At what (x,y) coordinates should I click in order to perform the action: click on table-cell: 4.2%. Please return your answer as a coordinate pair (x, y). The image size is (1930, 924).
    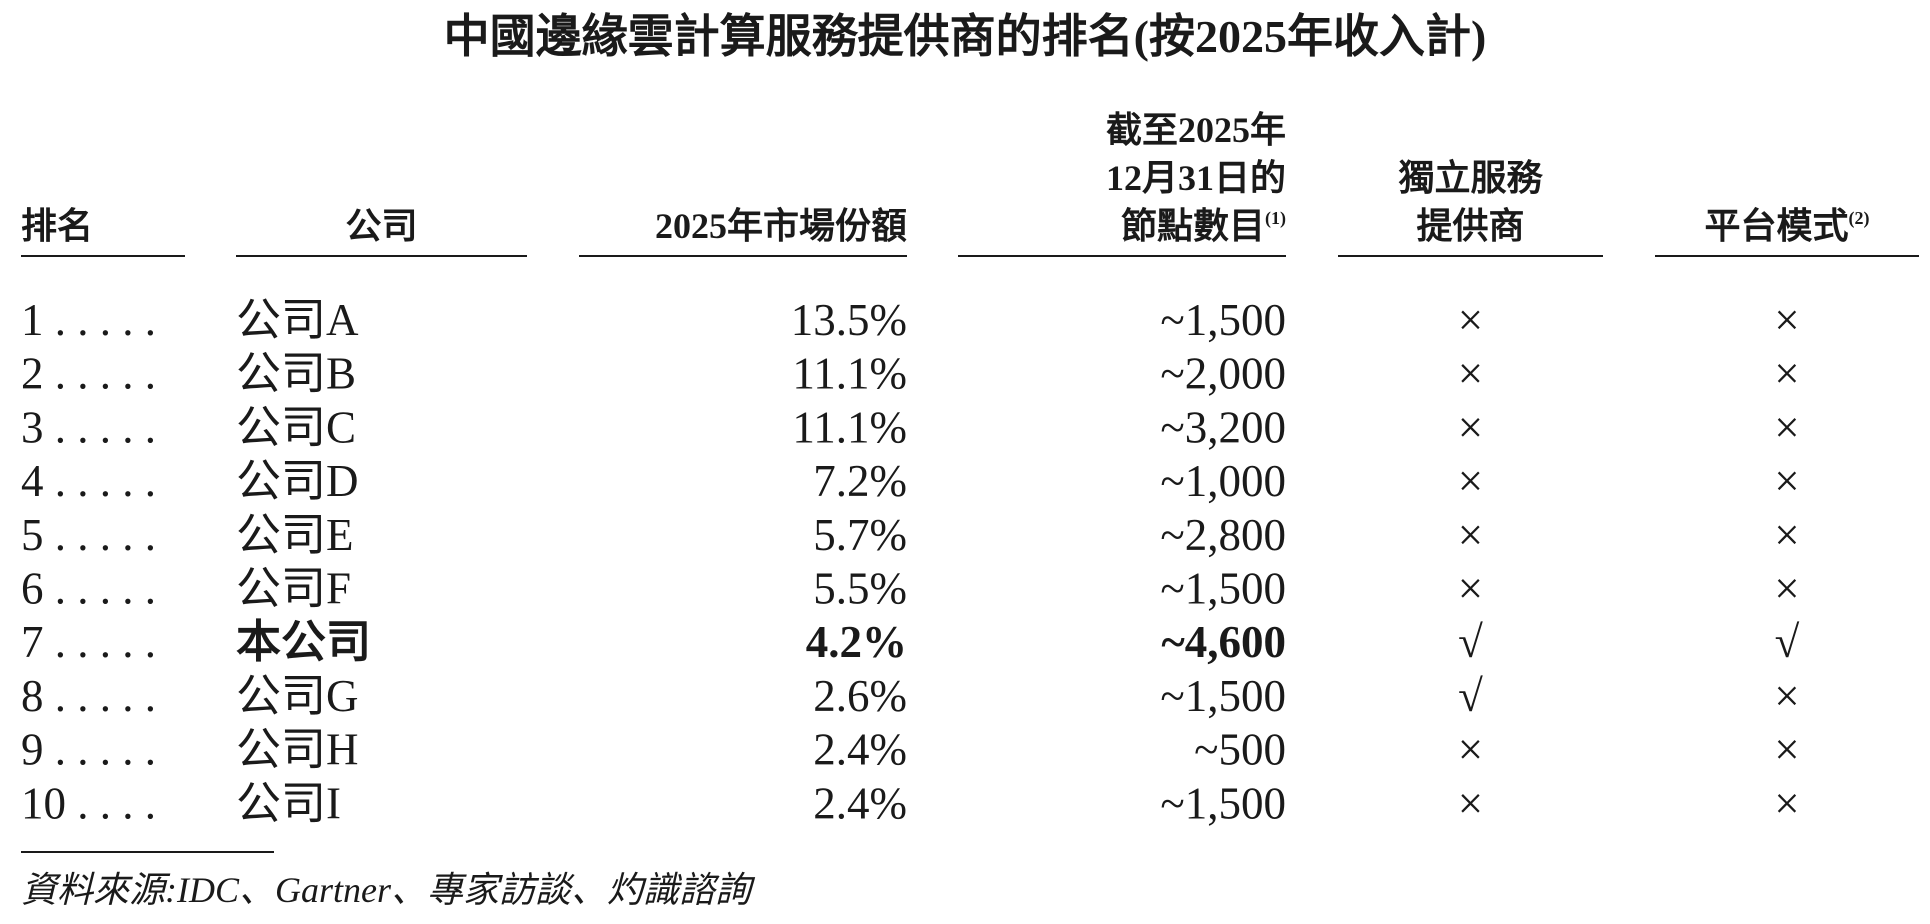
    Looking at the image, I should click on (856, 642).